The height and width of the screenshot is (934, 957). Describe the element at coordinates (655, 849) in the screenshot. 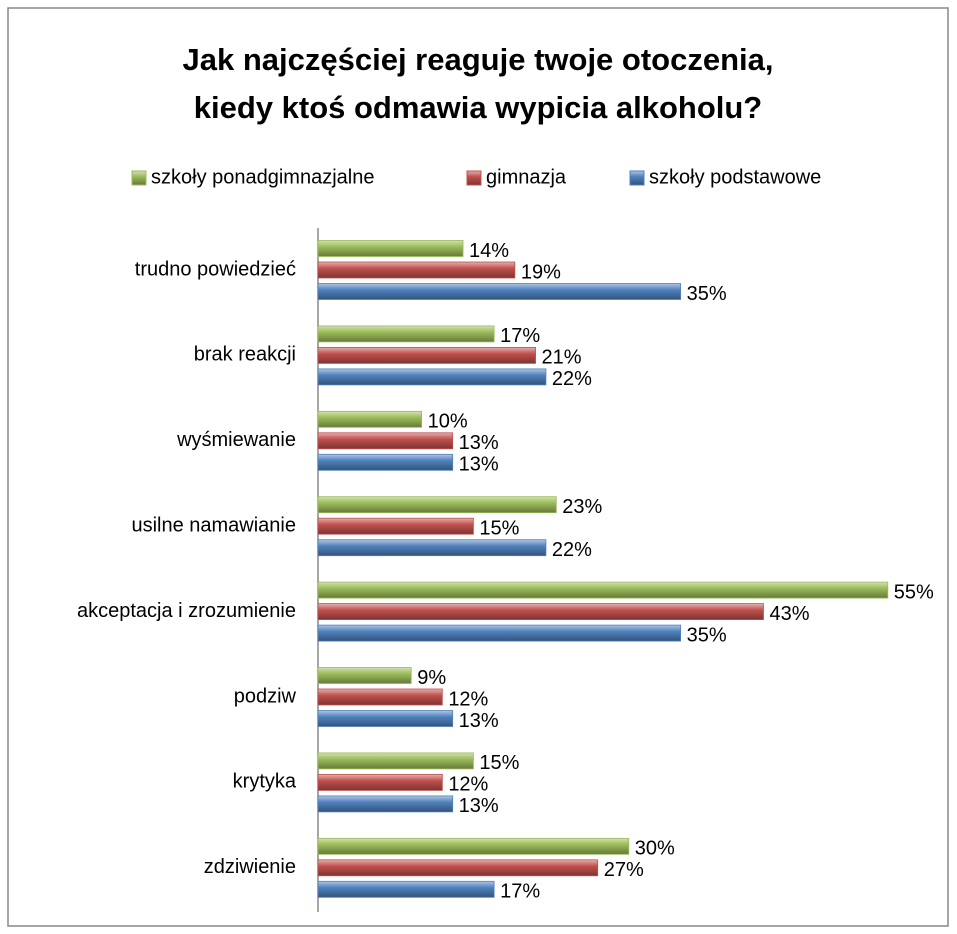

I see `data-label: 30%` at that location.